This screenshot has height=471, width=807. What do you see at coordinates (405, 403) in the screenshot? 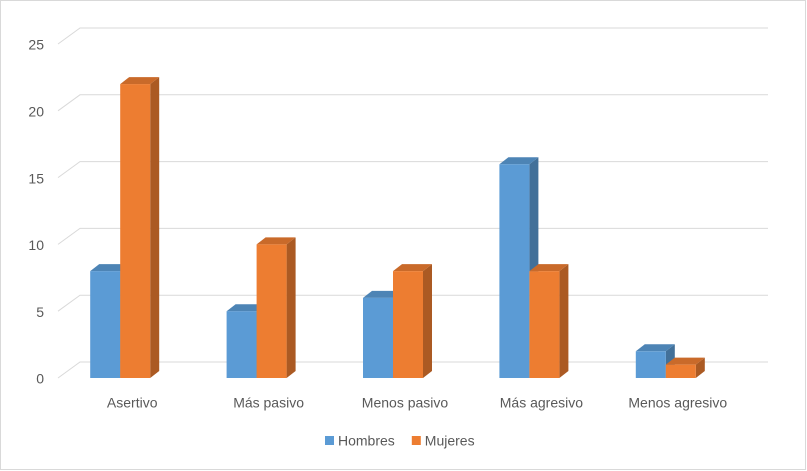
I see `x-tick-label: Menos pasivo` at bounding box center [405, 403].